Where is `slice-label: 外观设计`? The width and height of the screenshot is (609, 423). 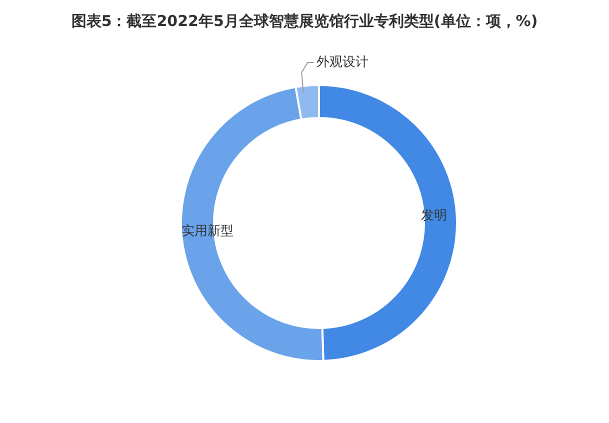
slice-label: 外观设计 is located at coordinates (342, 62).